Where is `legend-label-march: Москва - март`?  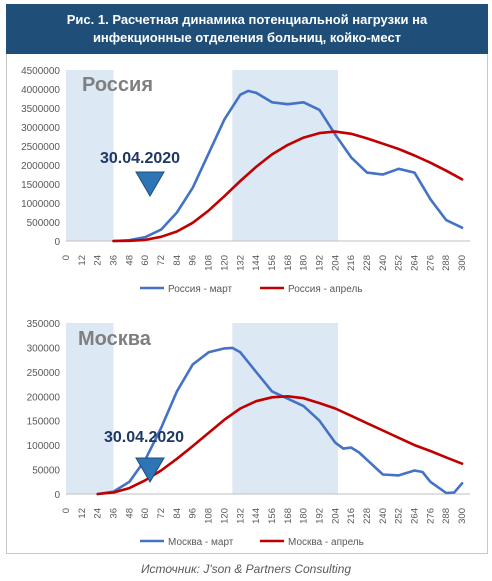 legend-label-march: Москва - март is located at coordinates (201, 542).